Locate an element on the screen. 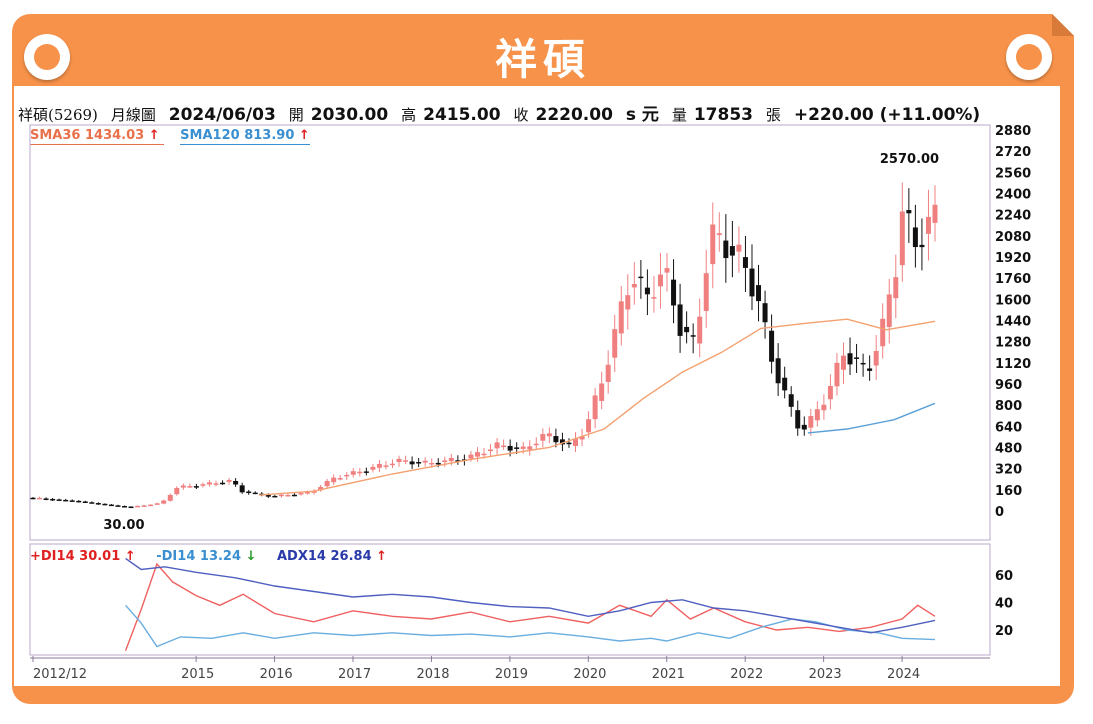 The image size is (1093, 724). main-legend: SMA36 1434.03 ↑ SMA120 813.90 ↑ is located at coordinates (178, 136).